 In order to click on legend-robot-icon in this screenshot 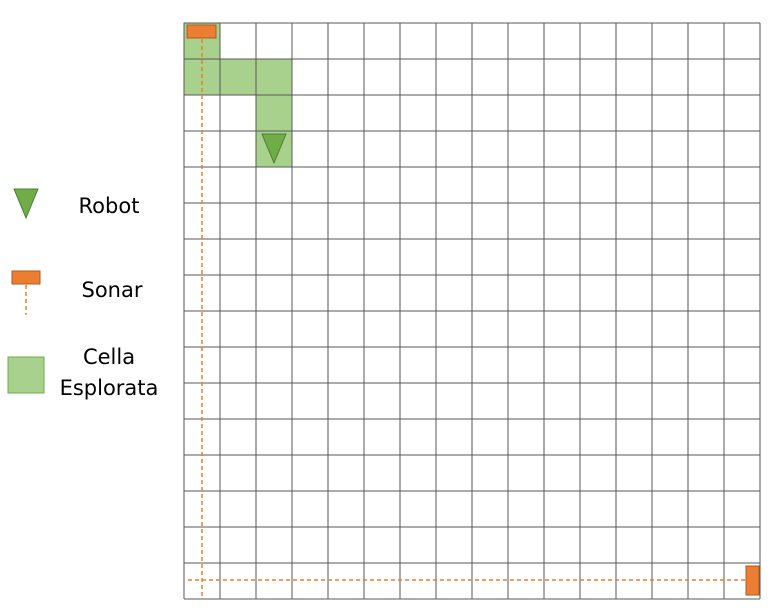, I will do `click(26, 204)`.